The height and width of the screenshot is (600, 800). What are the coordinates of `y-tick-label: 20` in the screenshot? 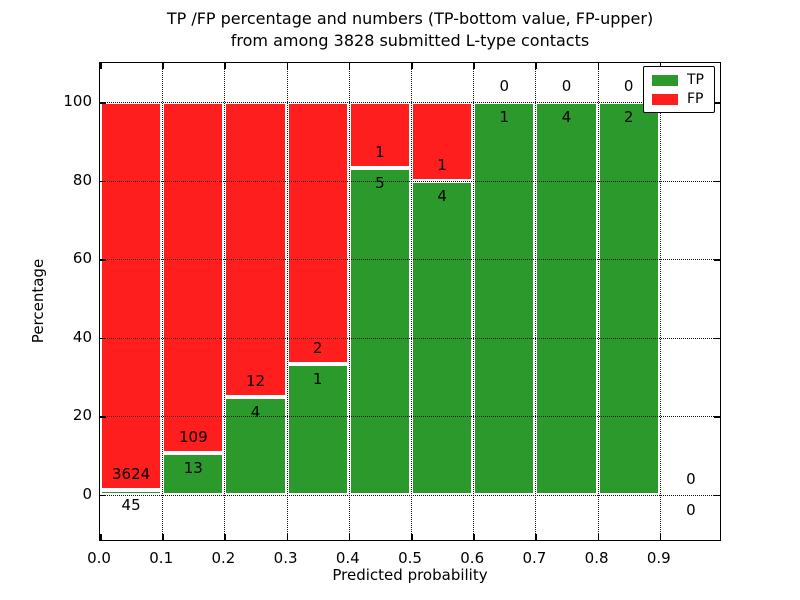 It's located at (82, 415).